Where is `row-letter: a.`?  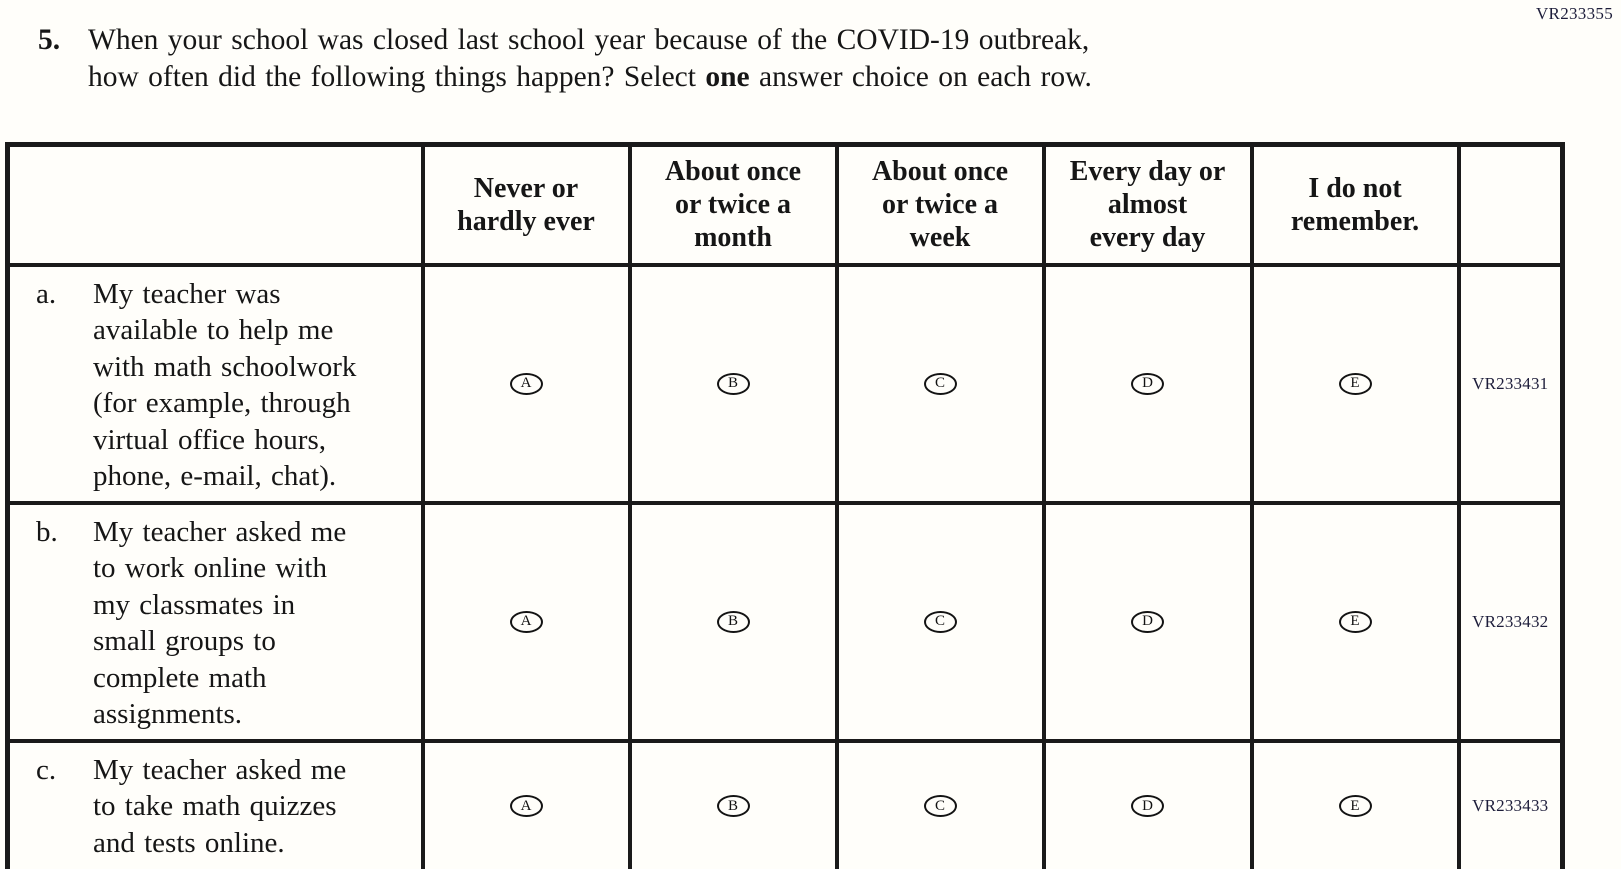
row-letter: a. is located at coordinates (46, 293).